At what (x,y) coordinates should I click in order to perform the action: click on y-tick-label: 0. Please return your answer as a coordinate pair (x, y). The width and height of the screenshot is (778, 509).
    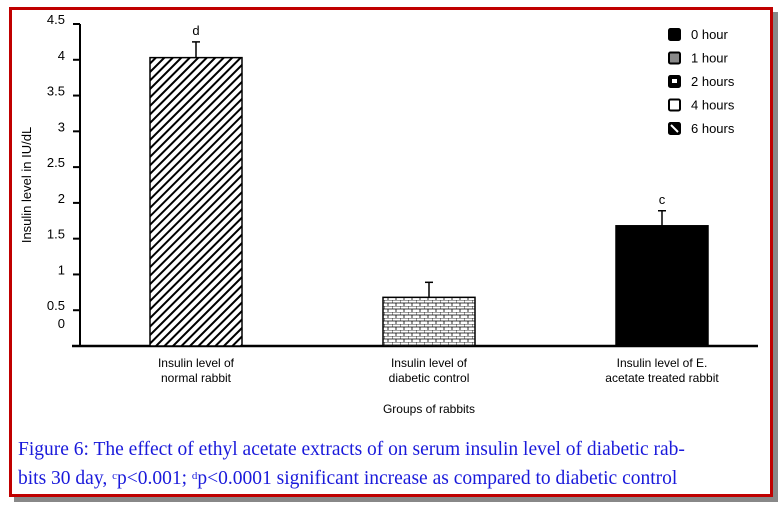
    Looking at the image, I should click on (61, 323).